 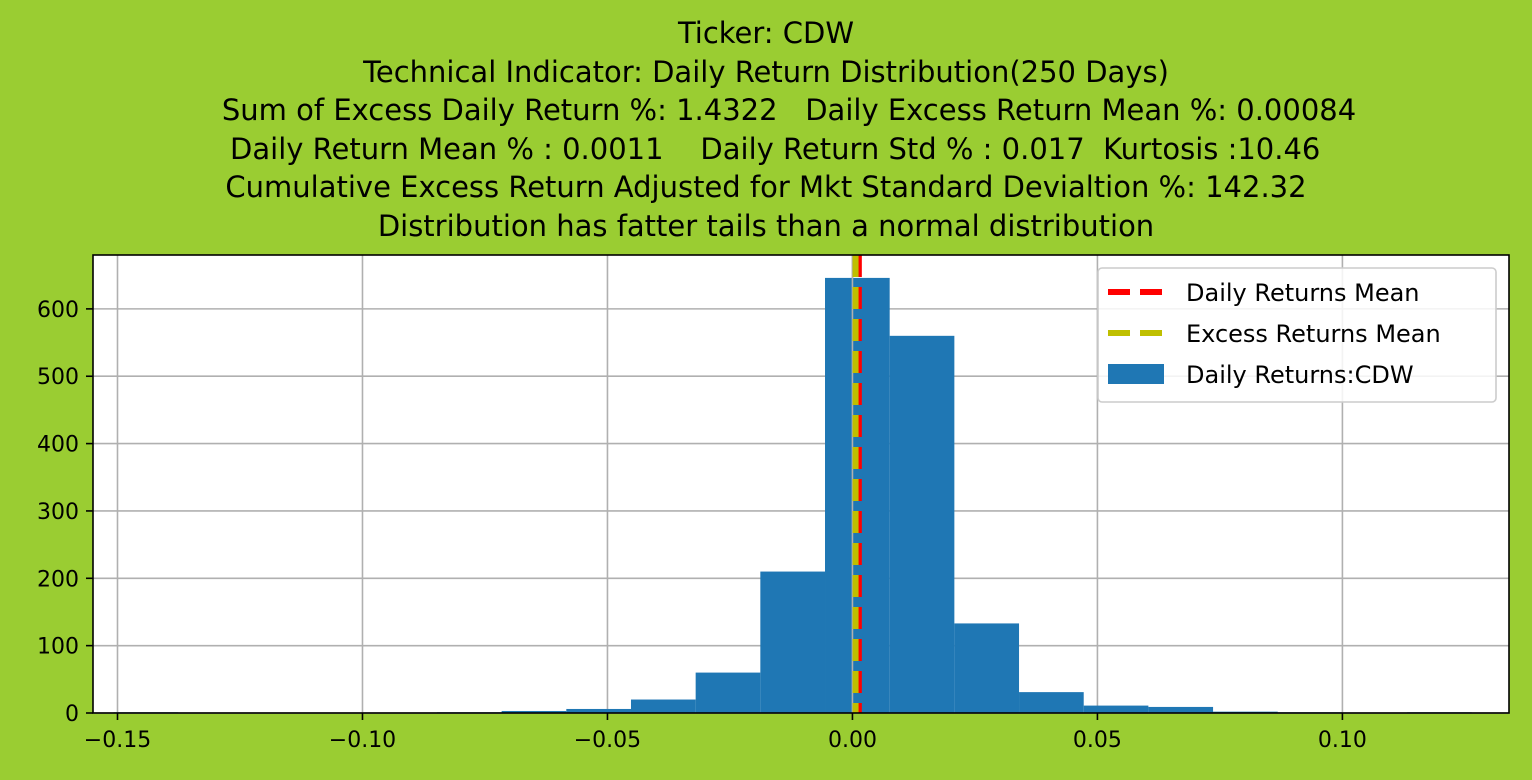 What do you see at coordinates (58, 377) in the screenshot?
I see `y-tick-label: 500` at bounding box center [58, 377].